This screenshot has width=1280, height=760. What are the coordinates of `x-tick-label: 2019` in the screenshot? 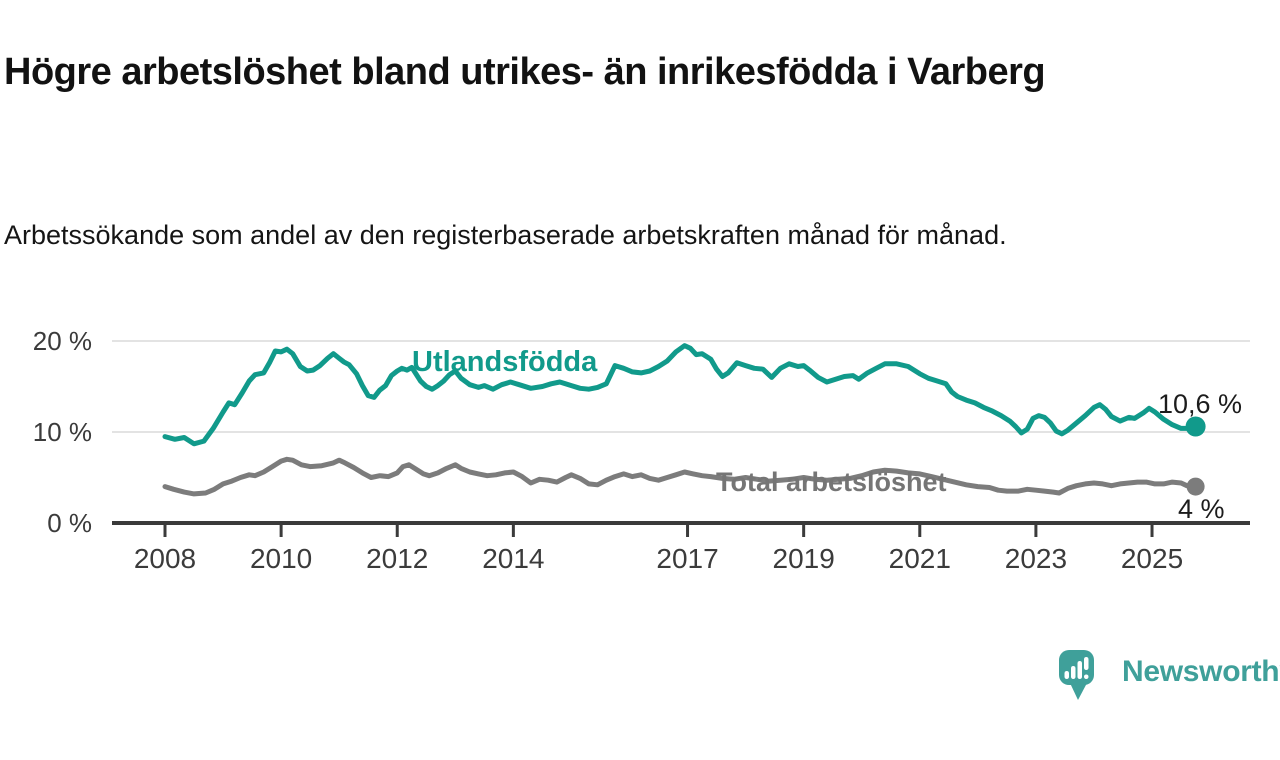 It's located at (804, 558).